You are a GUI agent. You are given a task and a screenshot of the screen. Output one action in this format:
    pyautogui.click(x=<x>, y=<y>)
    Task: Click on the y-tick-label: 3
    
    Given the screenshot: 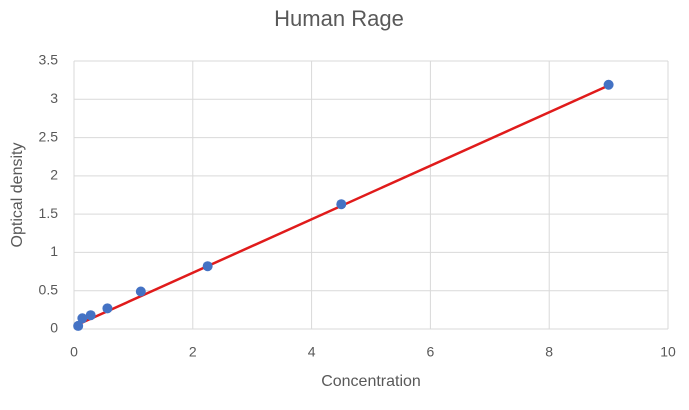 What is the action you would take?
    pyautogui.click(x=54, y=98)
    